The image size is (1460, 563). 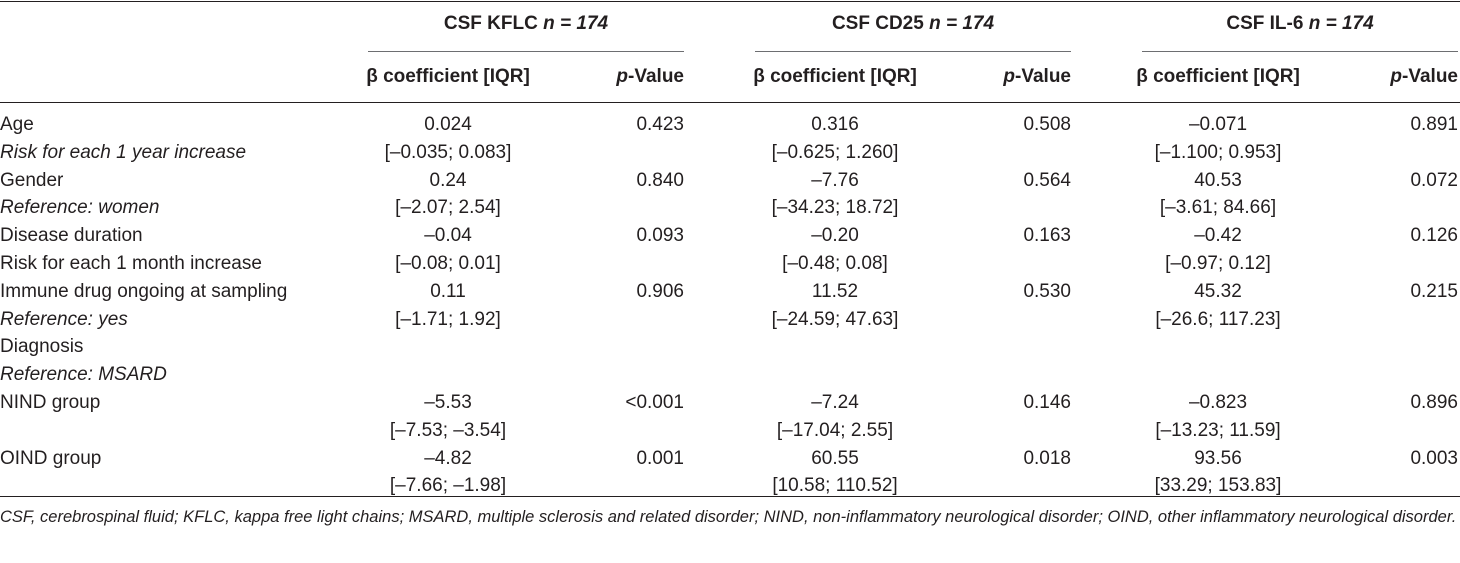 What do you see at coordinates (1218, 76) in the screenshot?
I see `beta-header-il6: β coefficient [IQR]` at bounding box center [1218, 76].